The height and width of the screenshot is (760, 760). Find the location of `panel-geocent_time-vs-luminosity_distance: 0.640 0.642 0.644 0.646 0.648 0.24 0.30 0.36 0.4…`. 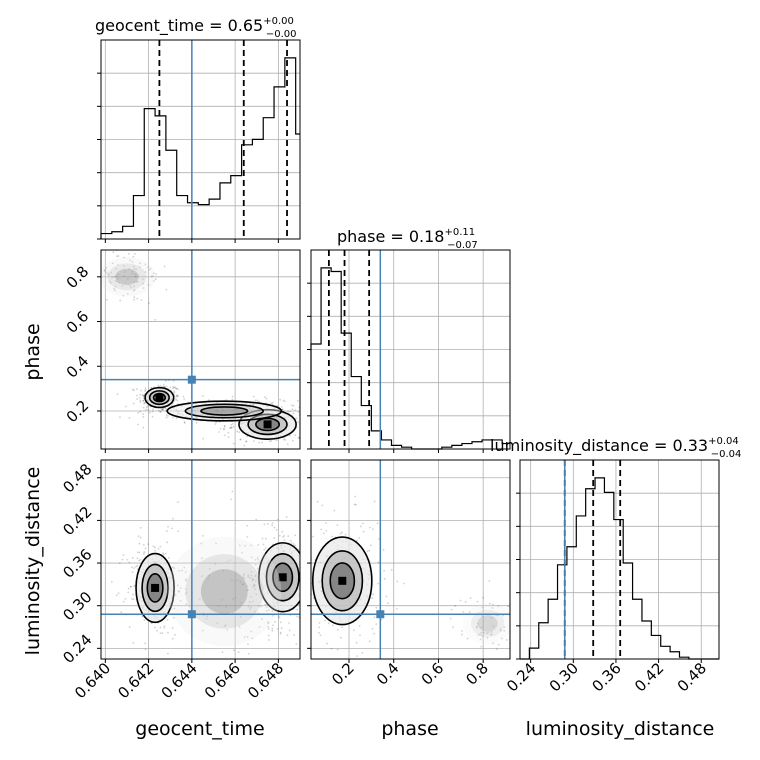

panel-geocent_time-vs-luminosity_distance: 0.640 0.642 0.644 0.646 0.648 0.24 0.30 0.36 0.4… is located at coordinates (181, 580).